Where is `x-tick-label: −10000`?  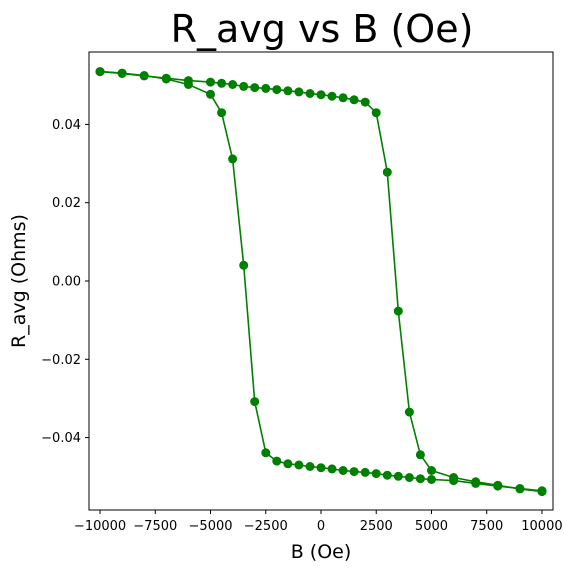 x-tick-label: −10000 is located at coordinates (100, 526).